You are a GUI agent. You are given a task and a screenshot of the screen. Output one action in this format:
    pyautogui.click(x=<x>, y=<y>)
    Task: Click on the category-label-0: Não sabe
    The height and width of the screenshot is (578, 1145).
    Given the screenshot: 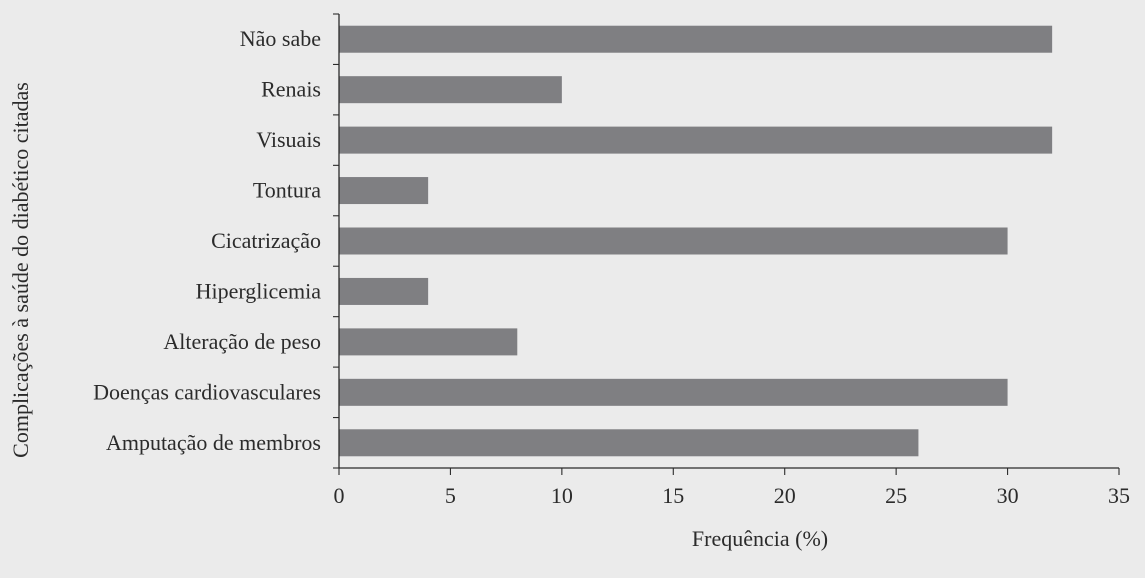 What is the action you would take?
    pyautogui.click(x=280, y=38)
    